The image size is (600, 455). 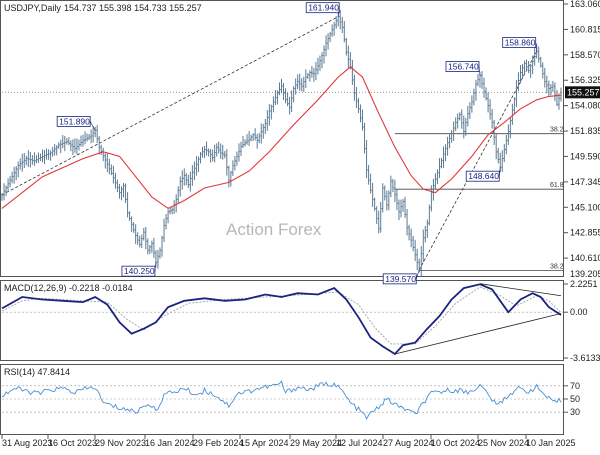 What do you see at coordinates (316, 443) in the screenshot?
I see `x-tick-label: 29 May 2024` at bounding box center [316, 443].